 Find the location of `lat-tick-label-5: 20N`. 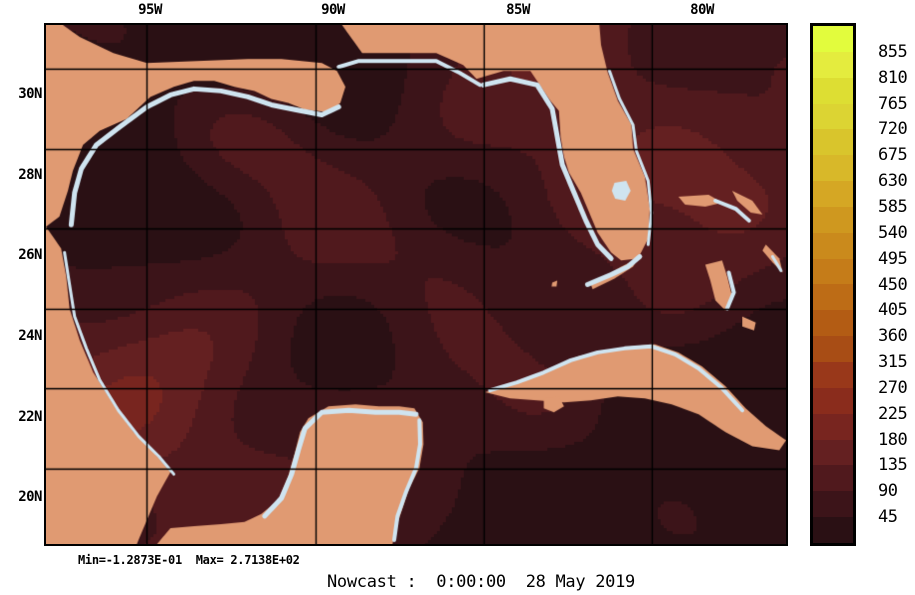

lat-tick-label-5: 20N is located at coordinates (30, 496).